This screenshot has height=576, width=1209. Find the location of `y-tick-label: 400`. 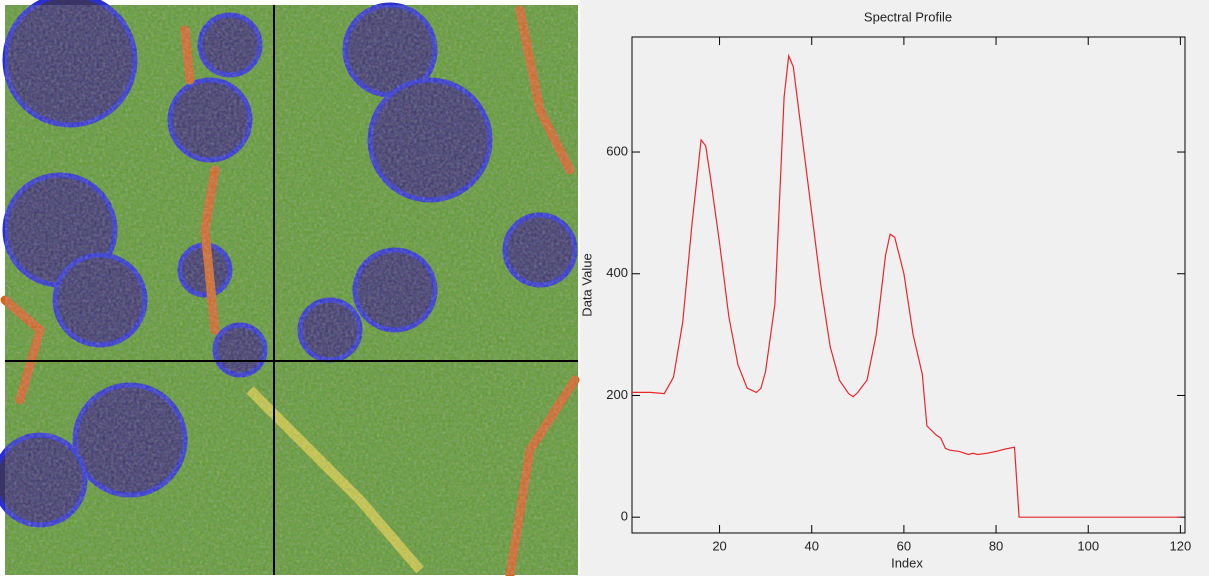

y-tick-label: 400 is located at coordinates (617, 272).